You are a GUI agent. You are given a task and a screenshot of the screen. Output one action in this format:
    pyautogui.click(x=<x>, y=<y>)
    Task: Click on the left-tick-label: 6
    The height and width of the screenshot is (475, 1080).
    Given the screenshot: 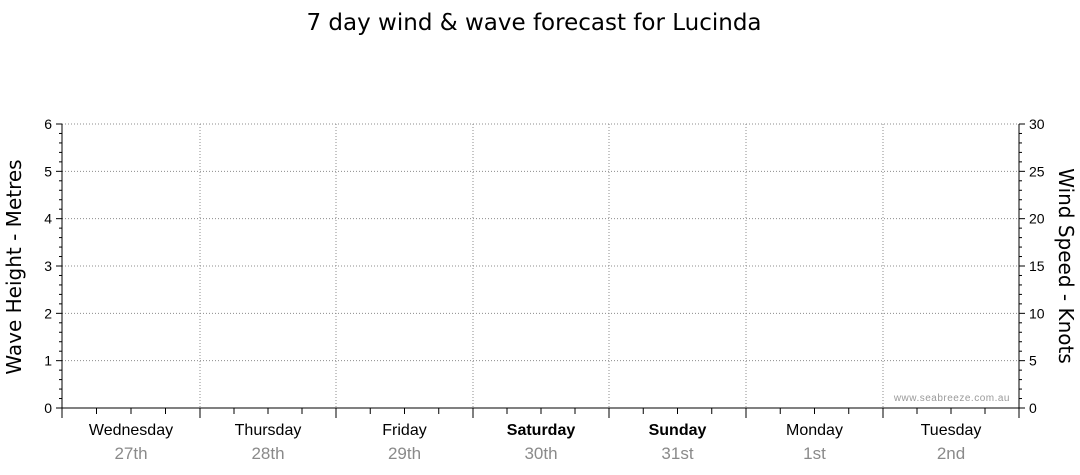 What is the action you would take?
    pyautogui.click(x=48, y=124)
    